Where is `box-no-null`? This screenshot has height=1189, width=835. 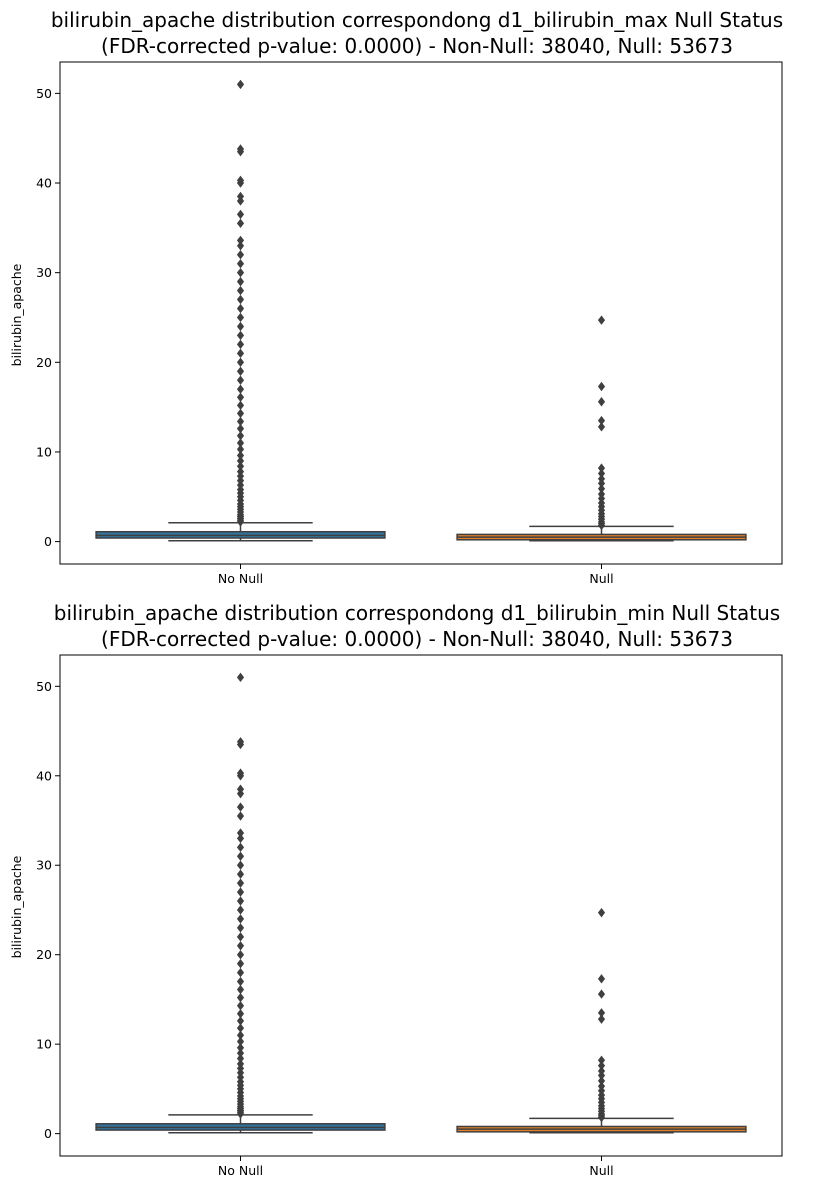
box-no-null is located at coordinates (240, 310).